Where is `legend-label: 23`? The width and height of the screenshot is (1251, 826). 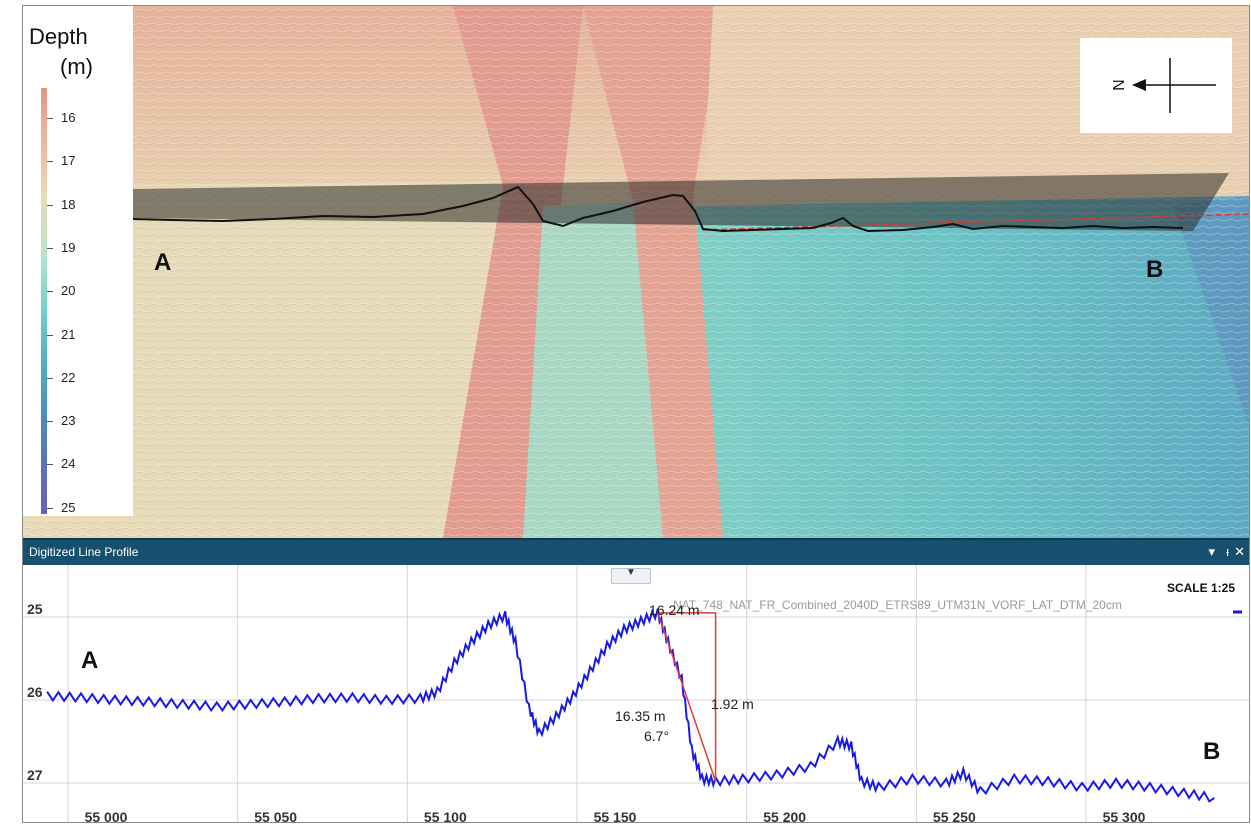
legend-label: 23 is located at coordinates (68, 421).